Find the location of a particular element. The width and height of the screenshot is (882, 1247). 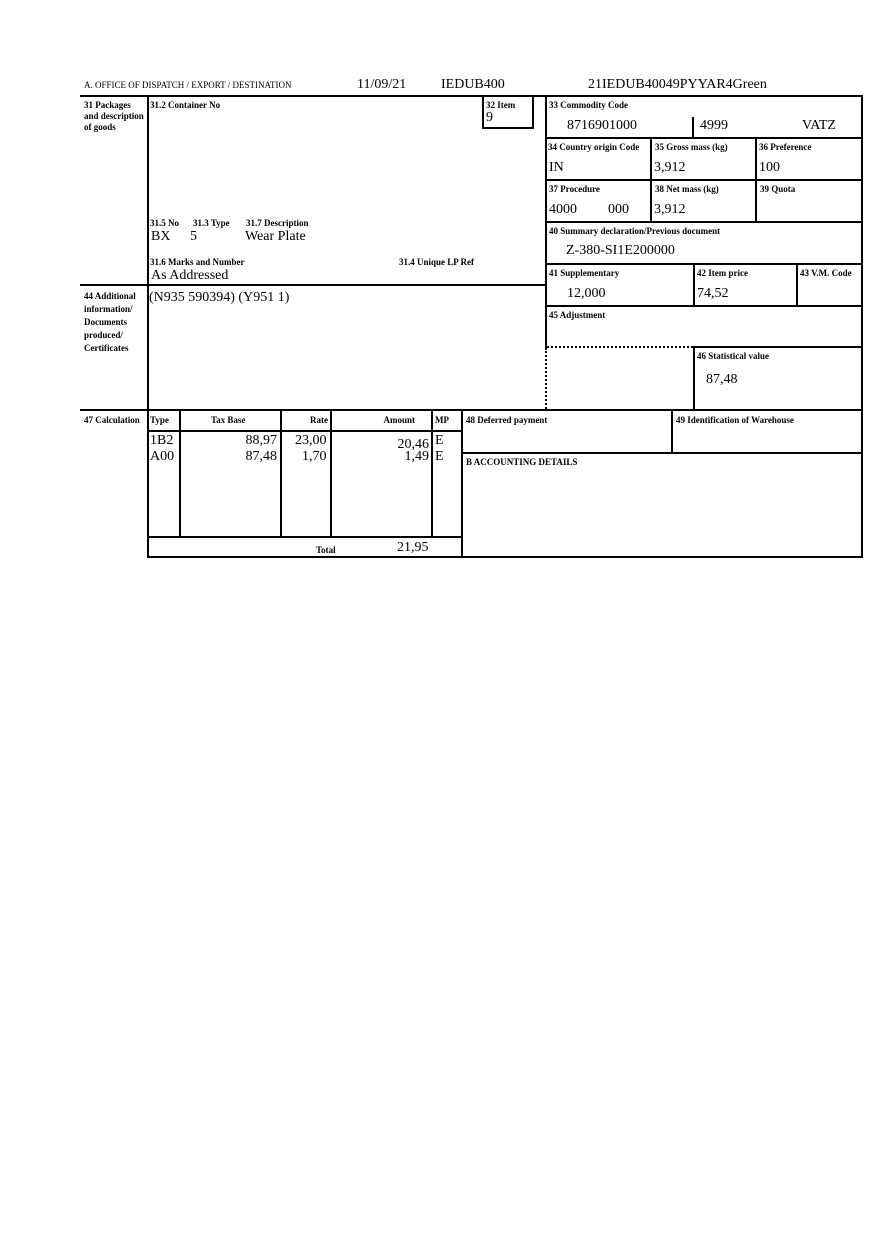

accounting-details-label: B ACCOUNTING DETAILS is located at coordinates (522, 462).